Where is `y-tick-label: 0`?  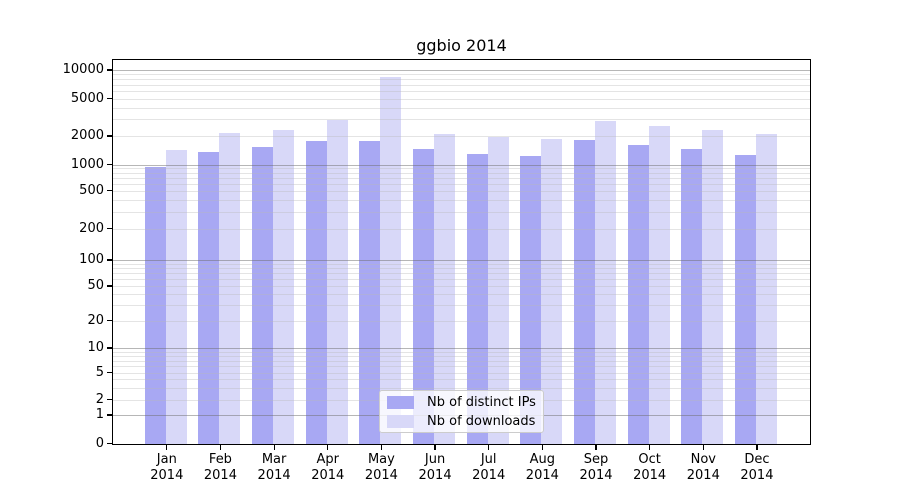
y-tick-label: 0 is located at coordinates (99, 443).